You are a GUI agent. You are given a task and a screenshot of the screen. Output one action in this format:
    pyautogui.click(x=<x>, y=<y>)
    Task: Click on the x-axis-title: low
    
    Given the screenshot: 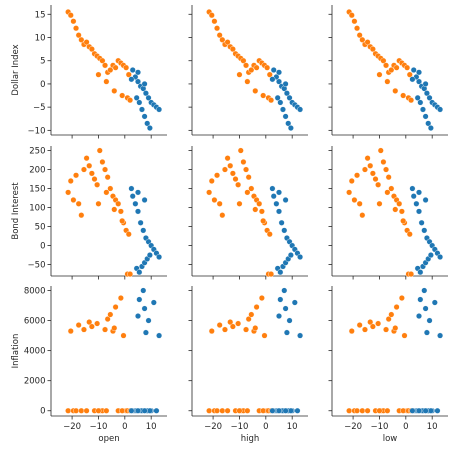 What is the action you would take?
    pyautogui.click(x=390, y=439)
    